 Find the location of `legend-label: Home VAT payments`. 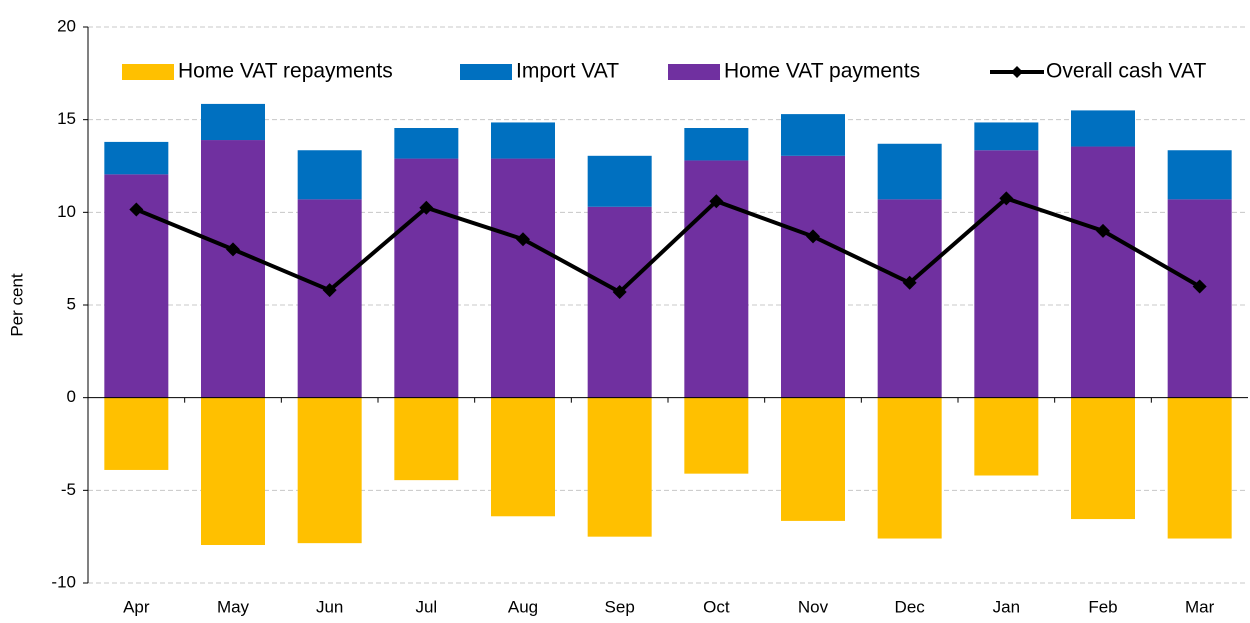

legend-label: Home VAT payments is located at coordinates (822, 71).